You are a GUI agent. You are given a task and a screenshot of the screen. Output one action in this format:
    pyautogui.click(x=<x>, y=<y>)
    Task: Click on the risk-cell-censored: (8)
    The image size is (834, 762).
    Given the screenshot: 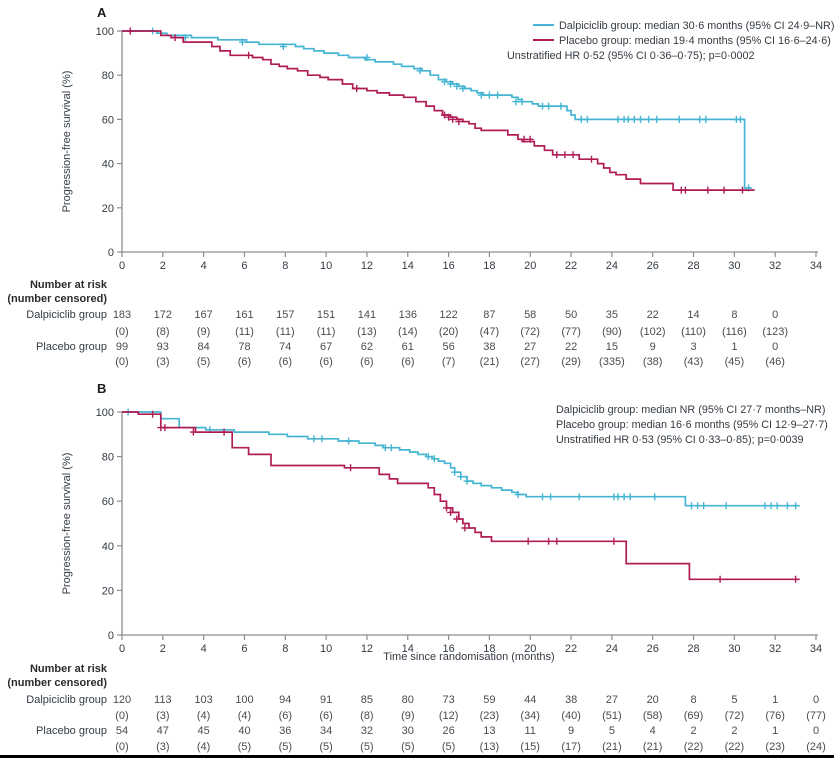 What is the action you would take?
    pyautogui.click(x=367, y=716)
    